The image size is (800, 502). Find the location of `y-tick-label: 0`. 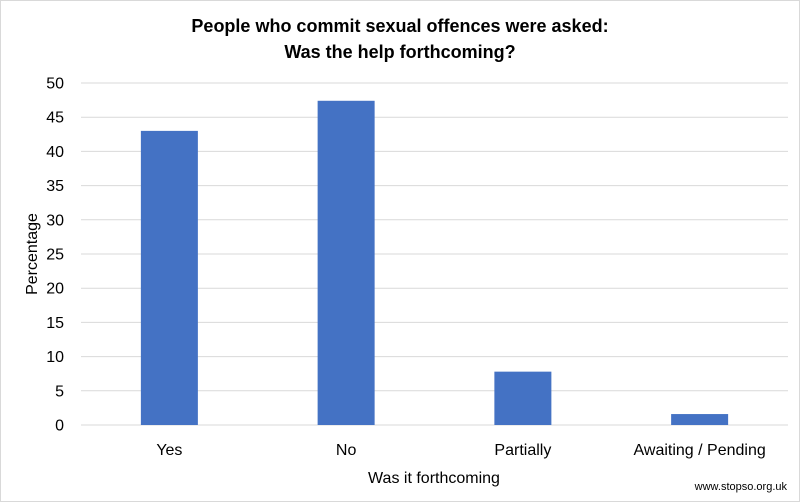

y-tick-label: 0 is located at coordinates (59, 426).